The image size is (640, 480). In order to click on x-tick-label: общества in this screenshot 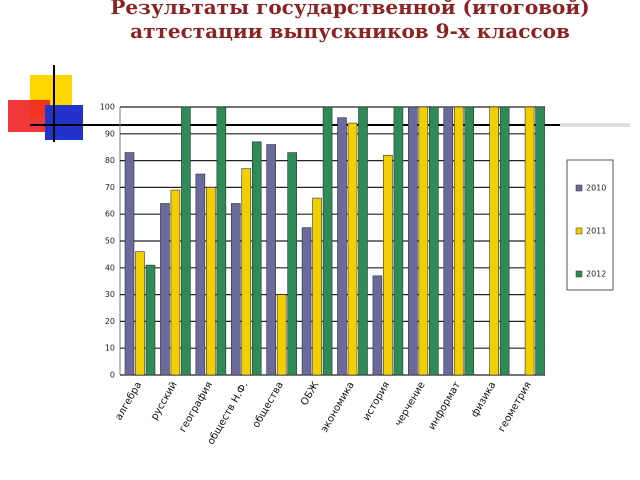, I will do `click(268, 405)`.